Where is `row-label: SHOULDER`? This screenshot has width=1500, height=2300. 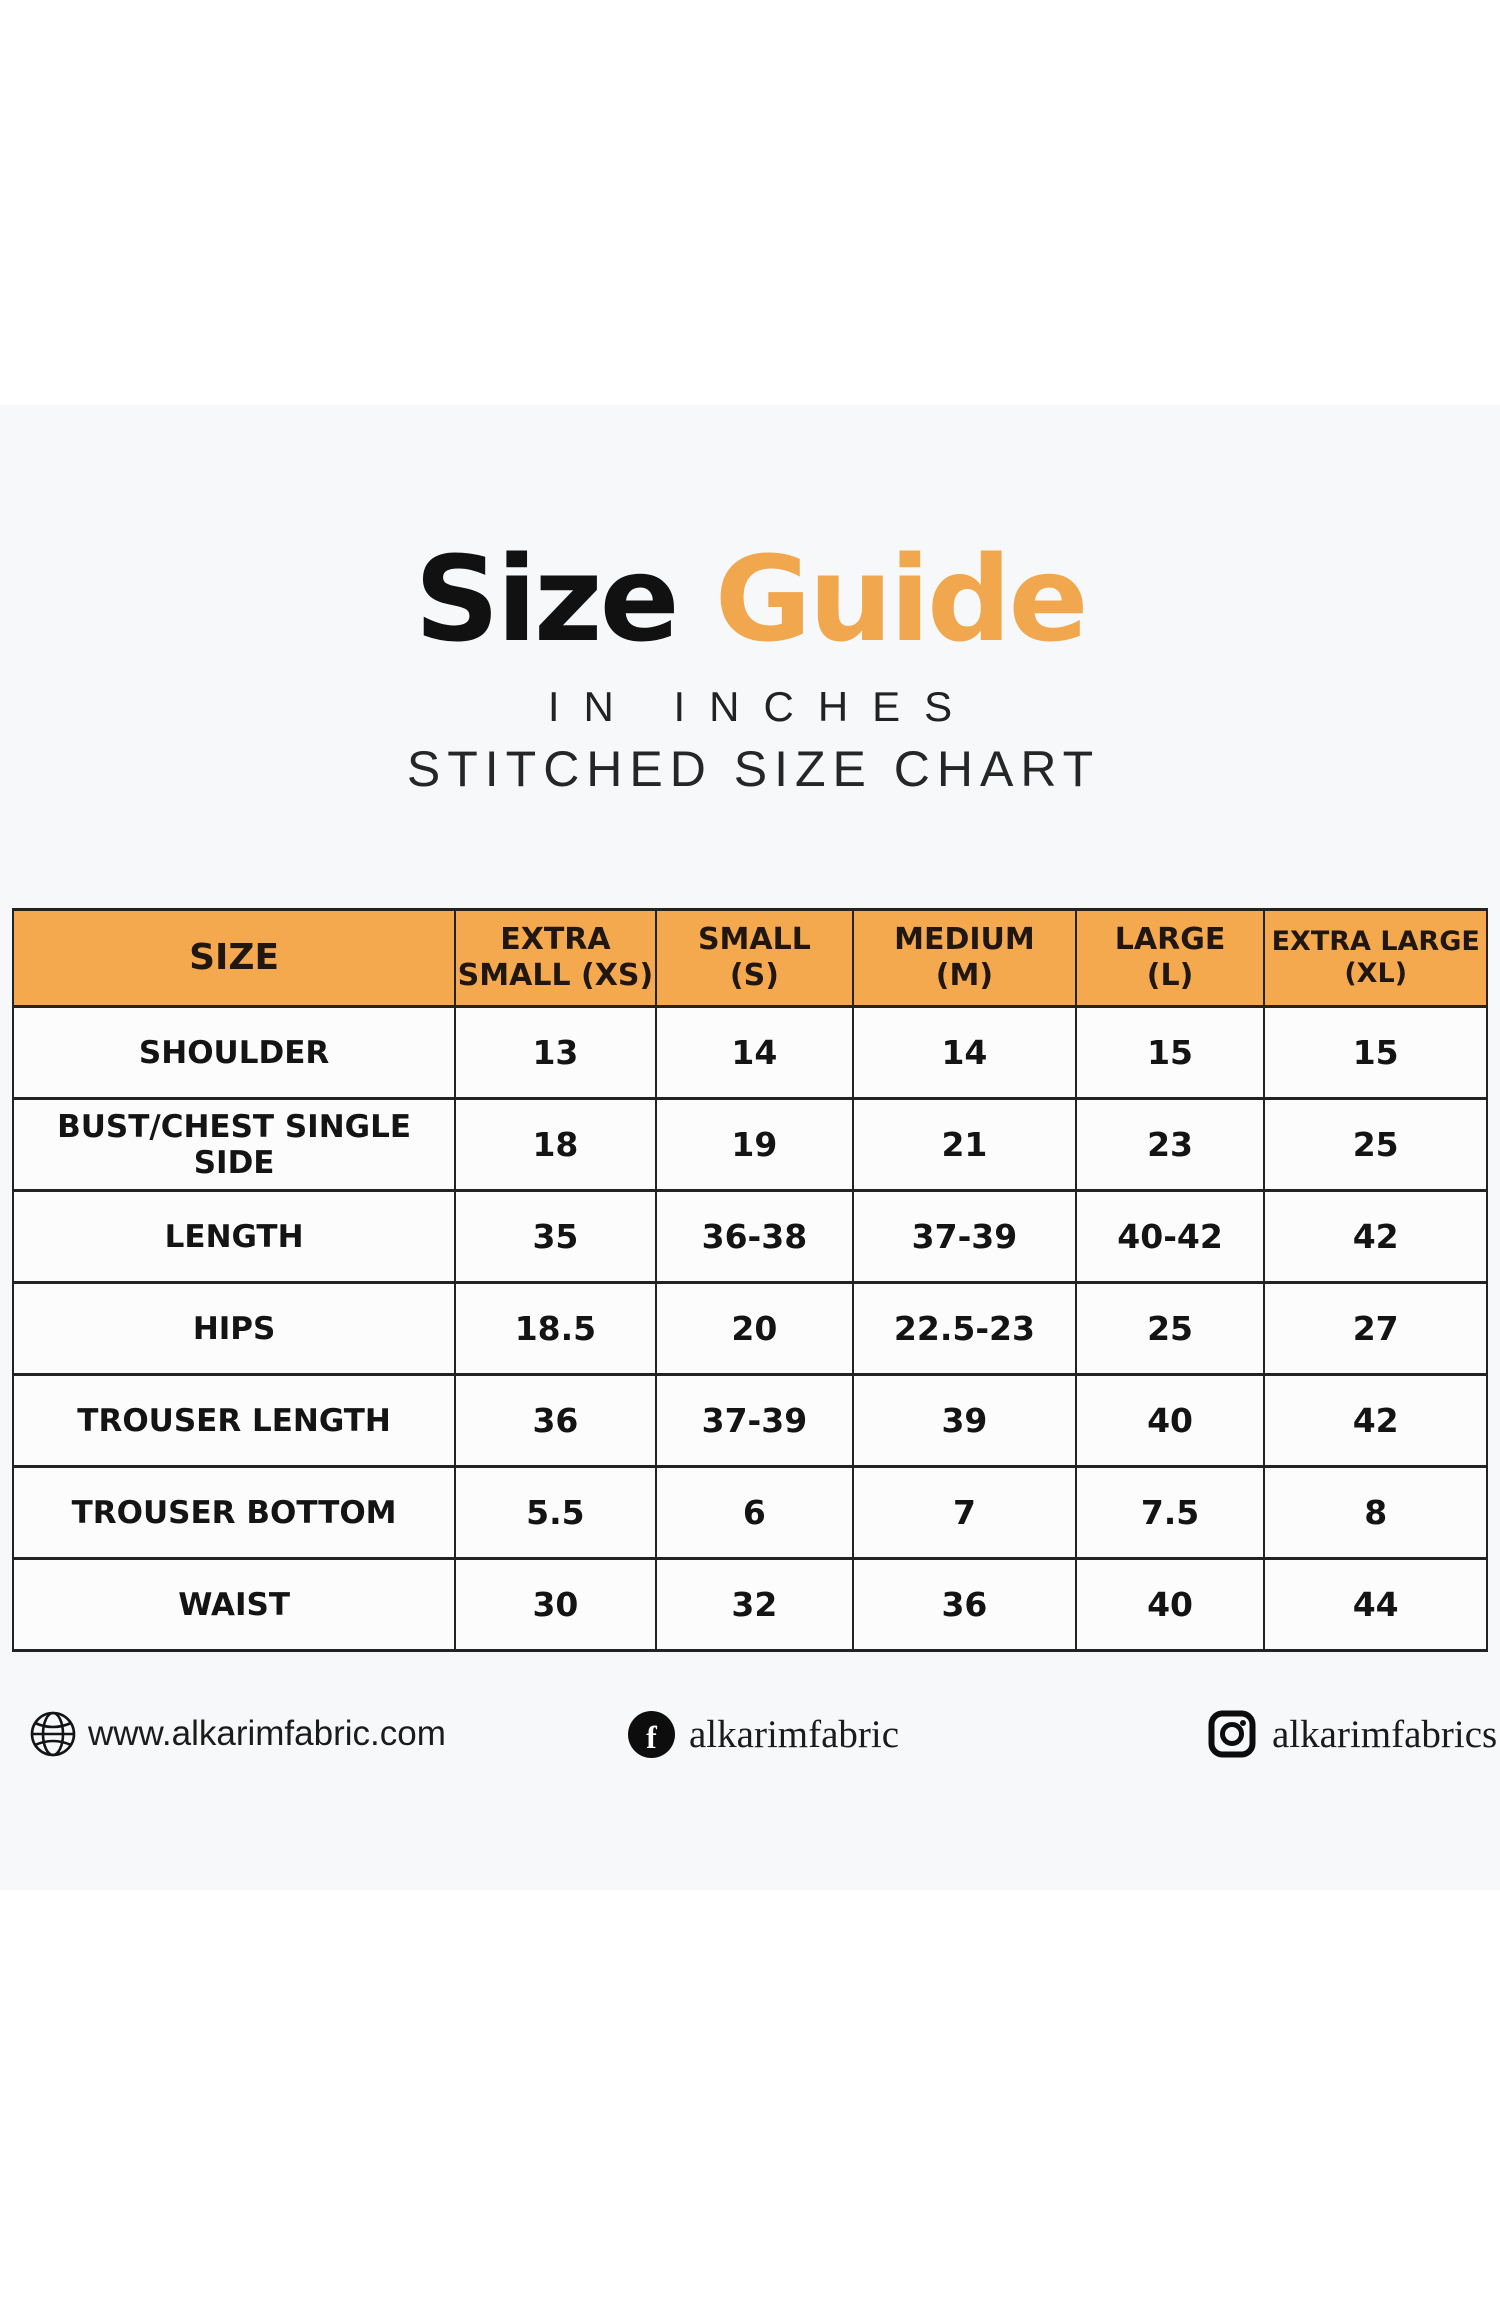 row-label: SHOULDER is located at coordinates (234, 1052).